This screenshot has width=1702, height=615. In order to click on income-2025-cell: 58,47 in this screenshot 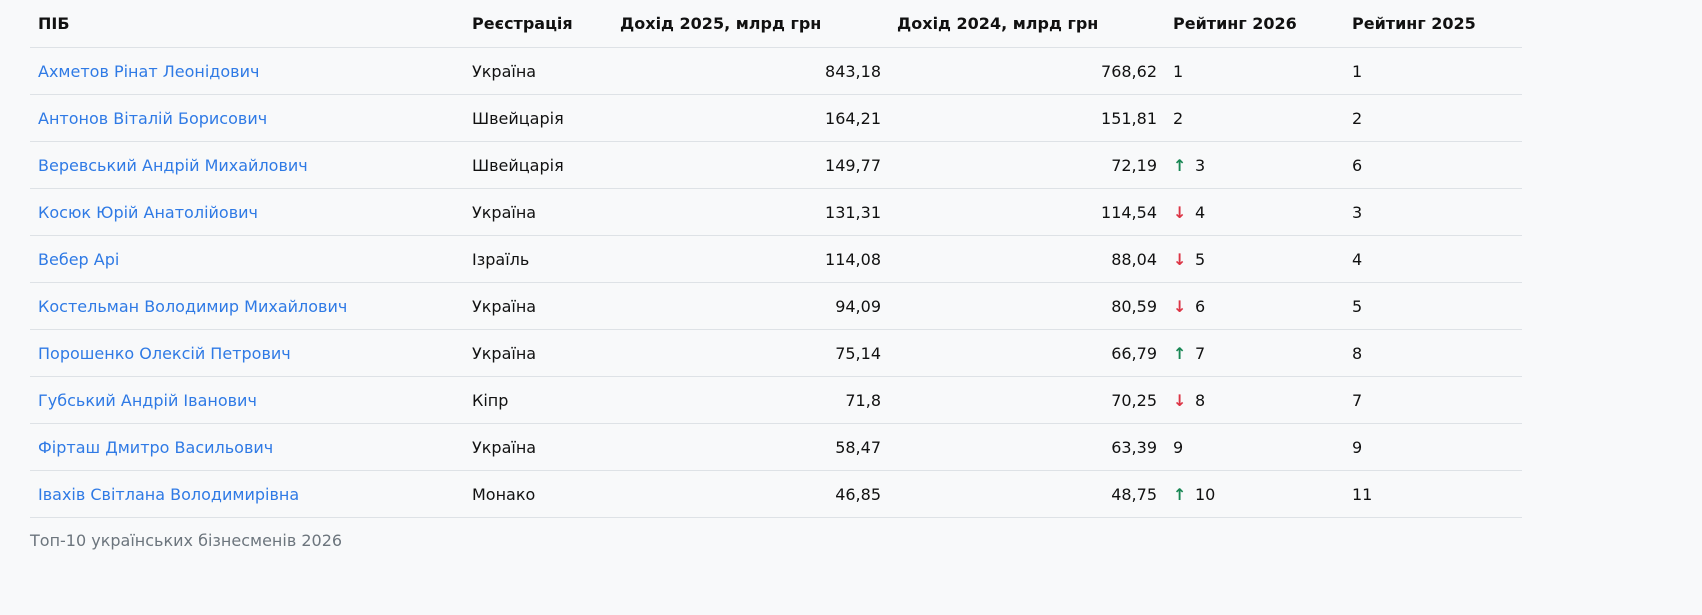, I will do `click(750, 447)`.